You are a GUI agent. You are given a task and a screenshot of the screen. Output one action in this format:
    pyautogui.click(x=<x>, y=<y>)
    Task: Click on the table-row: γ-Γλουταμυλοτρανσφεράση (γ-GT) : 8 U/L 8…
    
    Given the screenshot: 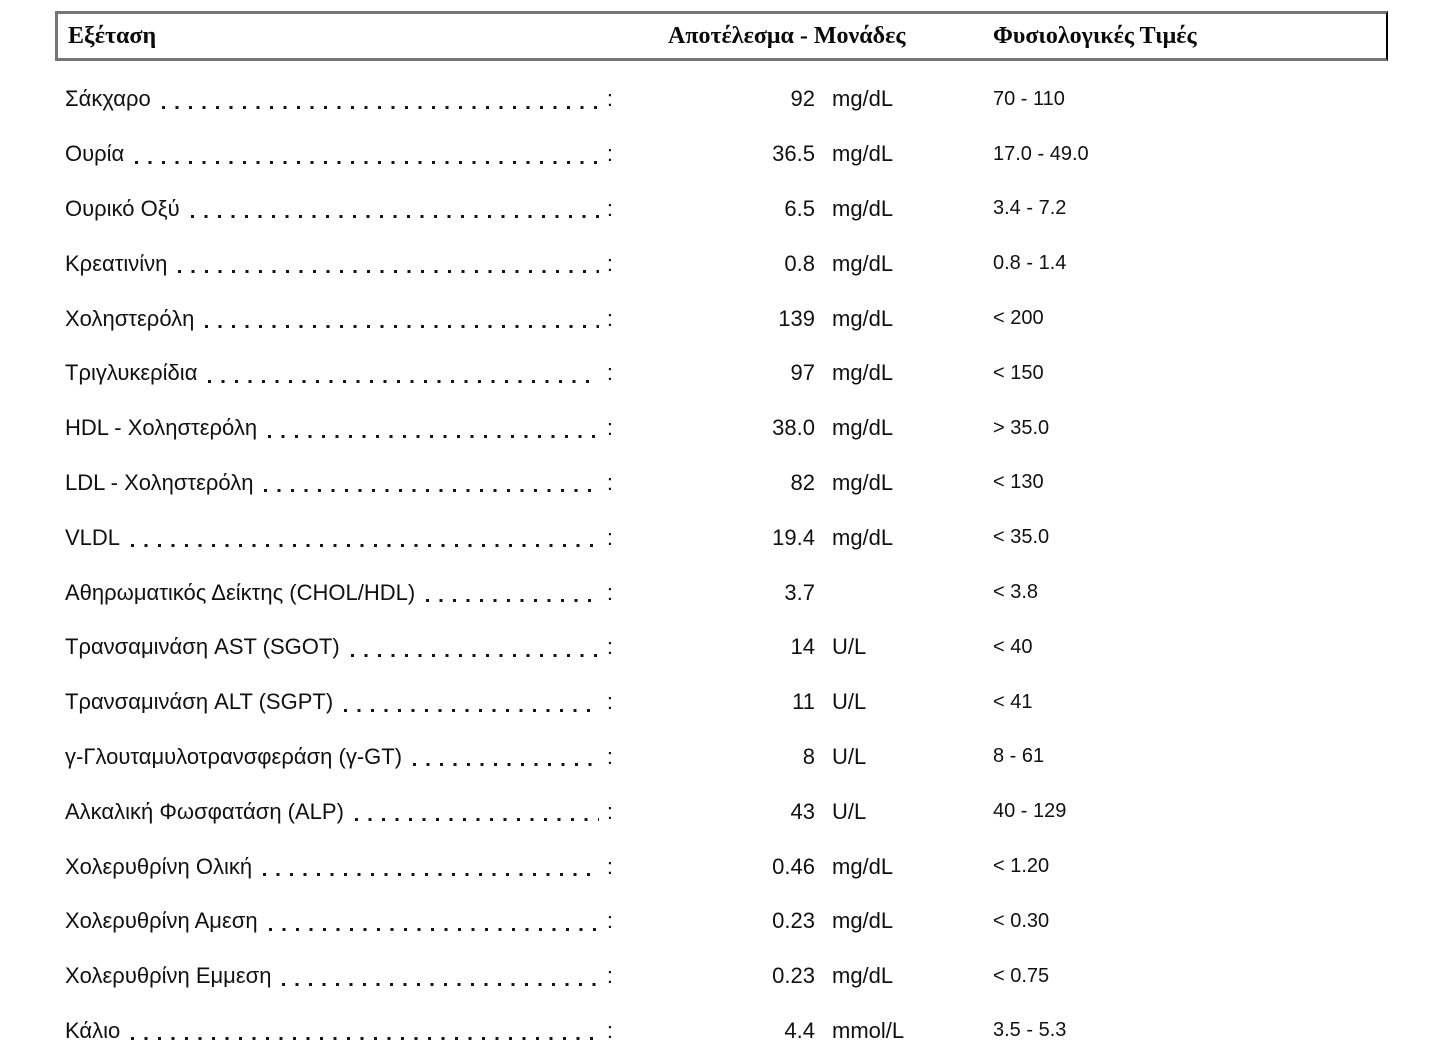 What is the action you would take?
    pyautogui.click(x=730, y=757)
    